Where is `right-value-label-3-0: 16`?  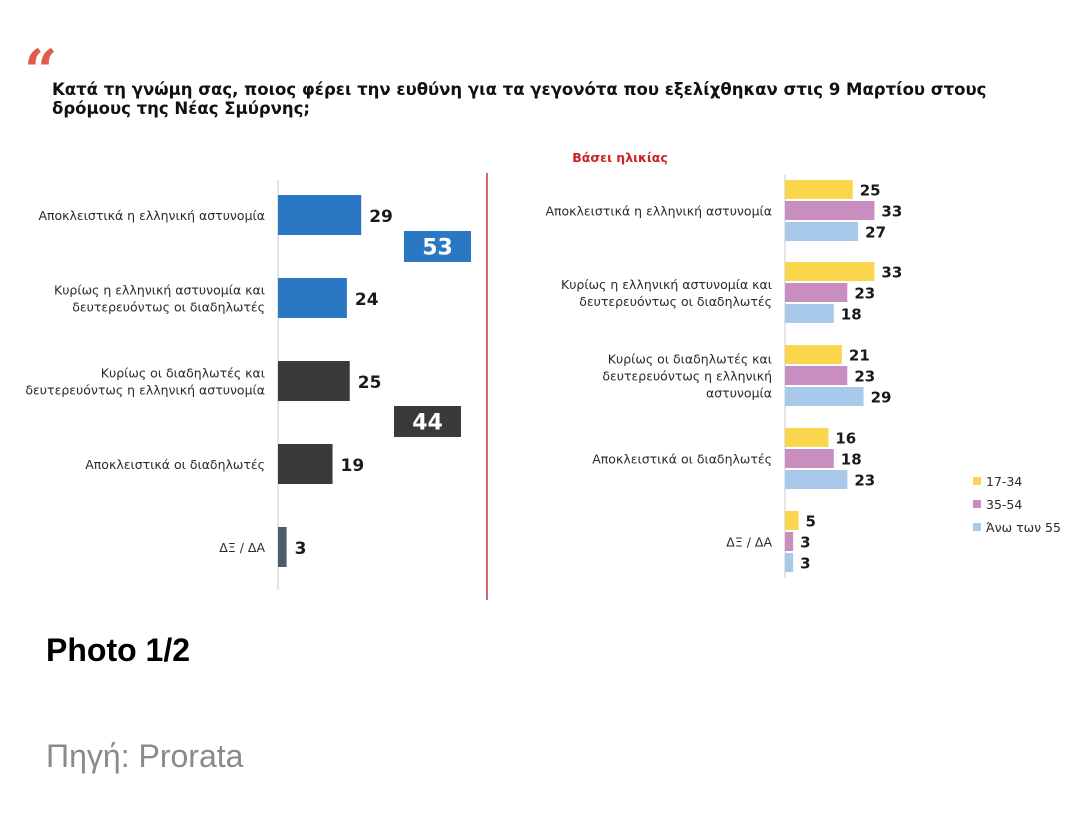
right-value-label-3-0: 16 is located at coordinates (845, 439).